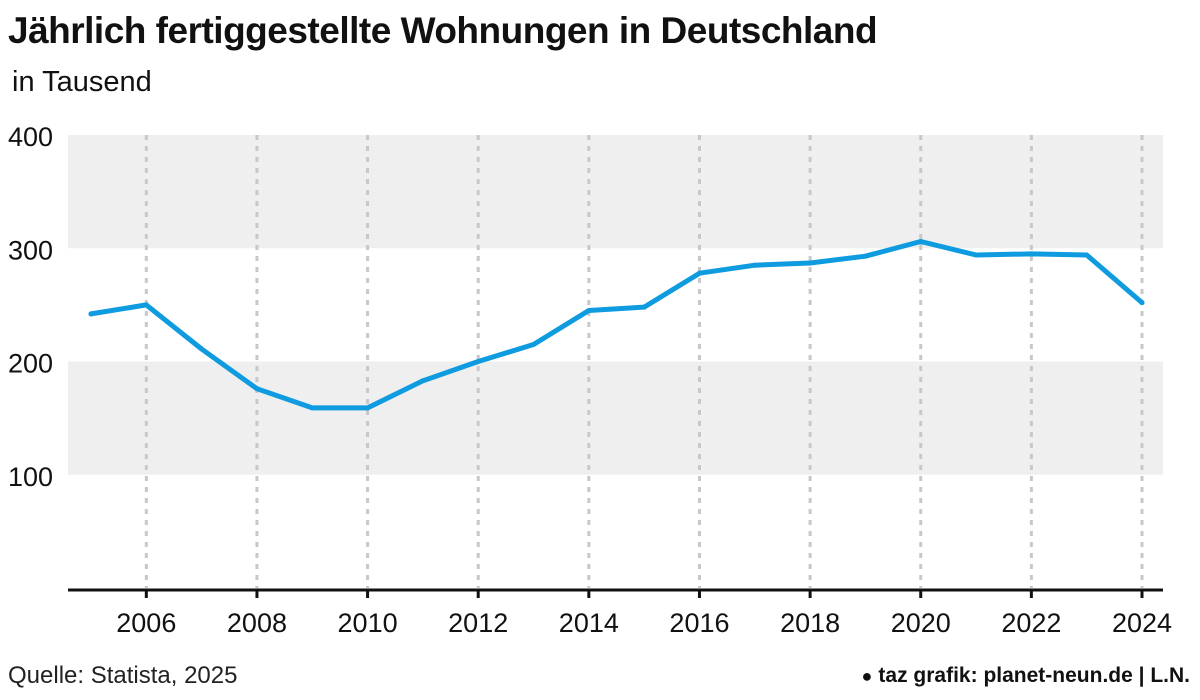 This screenshot has width=1200, height=700. I want to click on data-point-2013, so click(534, 345).